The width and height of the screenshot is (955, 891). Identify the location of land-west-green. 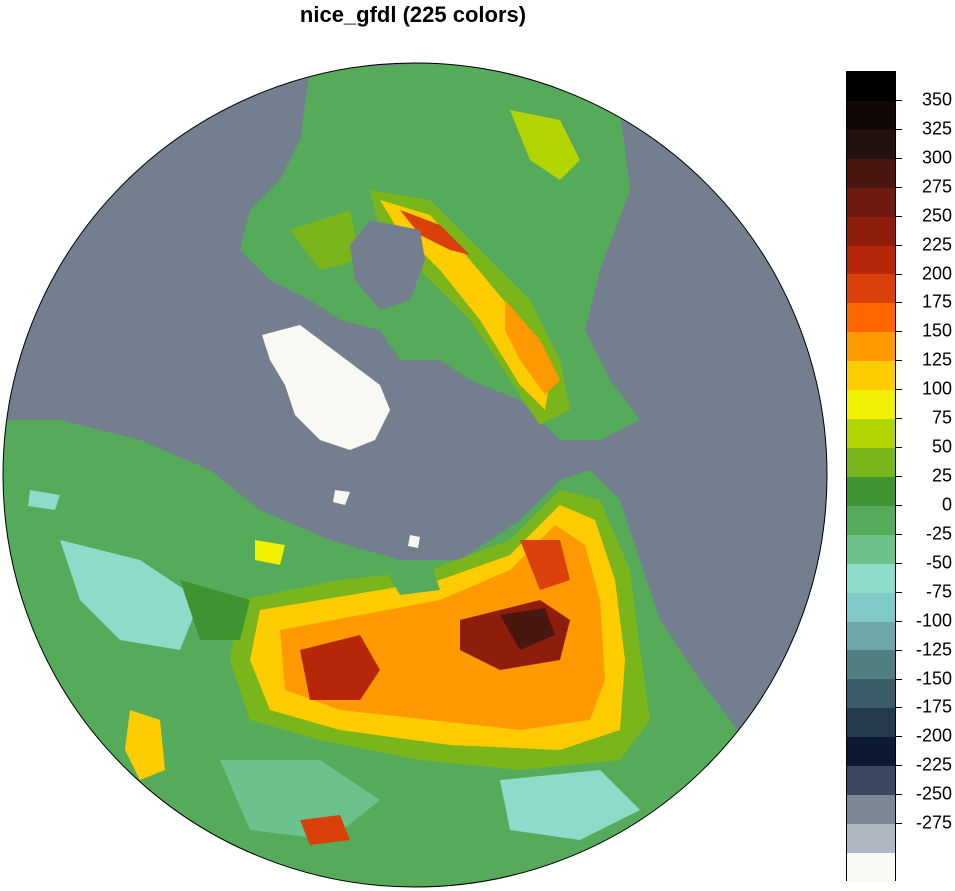
(215, 610).